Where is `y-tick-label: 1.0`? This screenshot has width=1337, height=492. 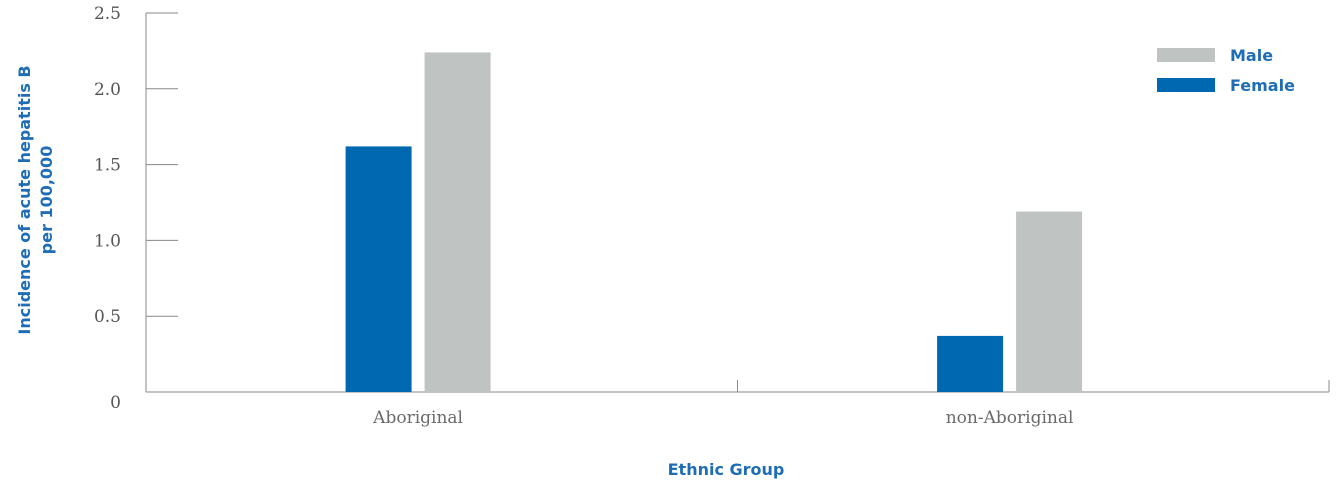
y-tick-label: 1.0 is located at coordinates (107, 241).